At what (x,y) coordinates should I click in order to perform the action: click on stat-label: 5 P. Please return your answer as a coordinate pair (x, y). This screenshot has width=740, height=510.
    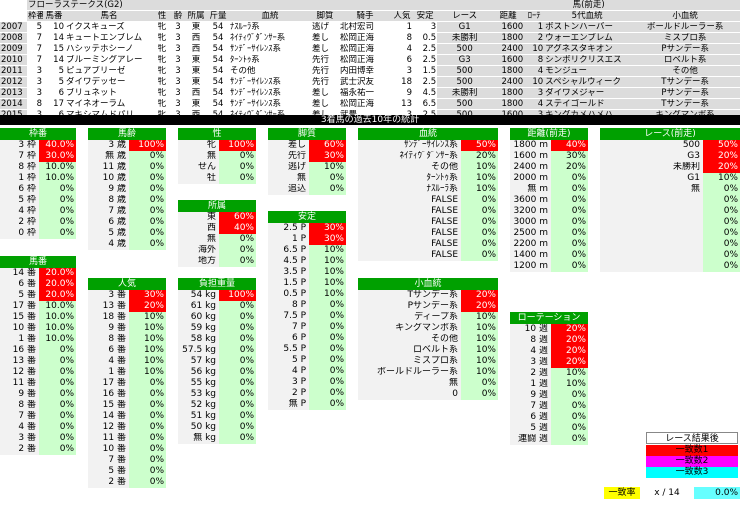
    Looking at the image, I should click on (288, 360).